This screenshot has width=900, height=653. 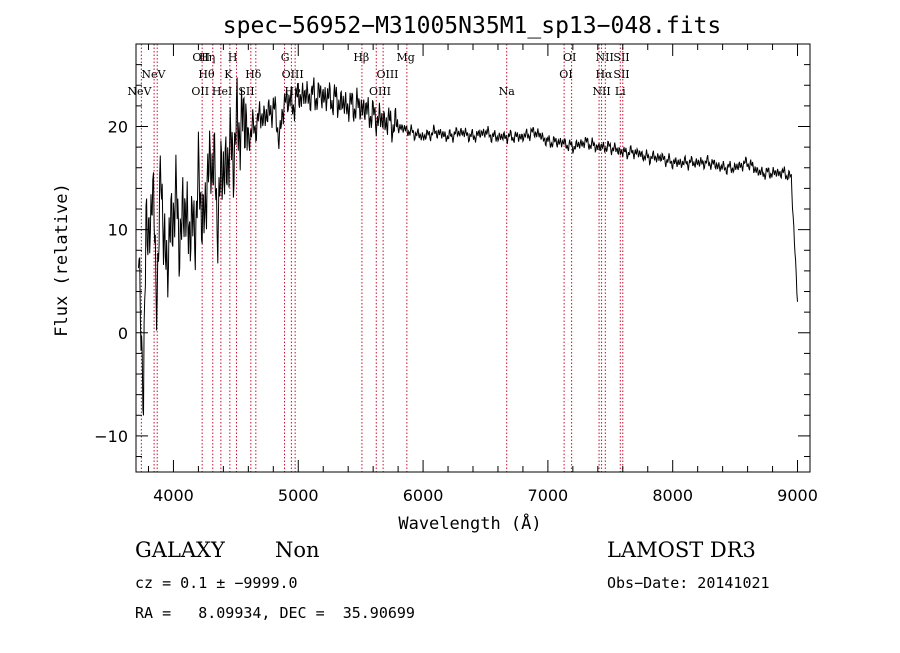 I want to click on object-subclass: Non, so click(x=297, y=550).